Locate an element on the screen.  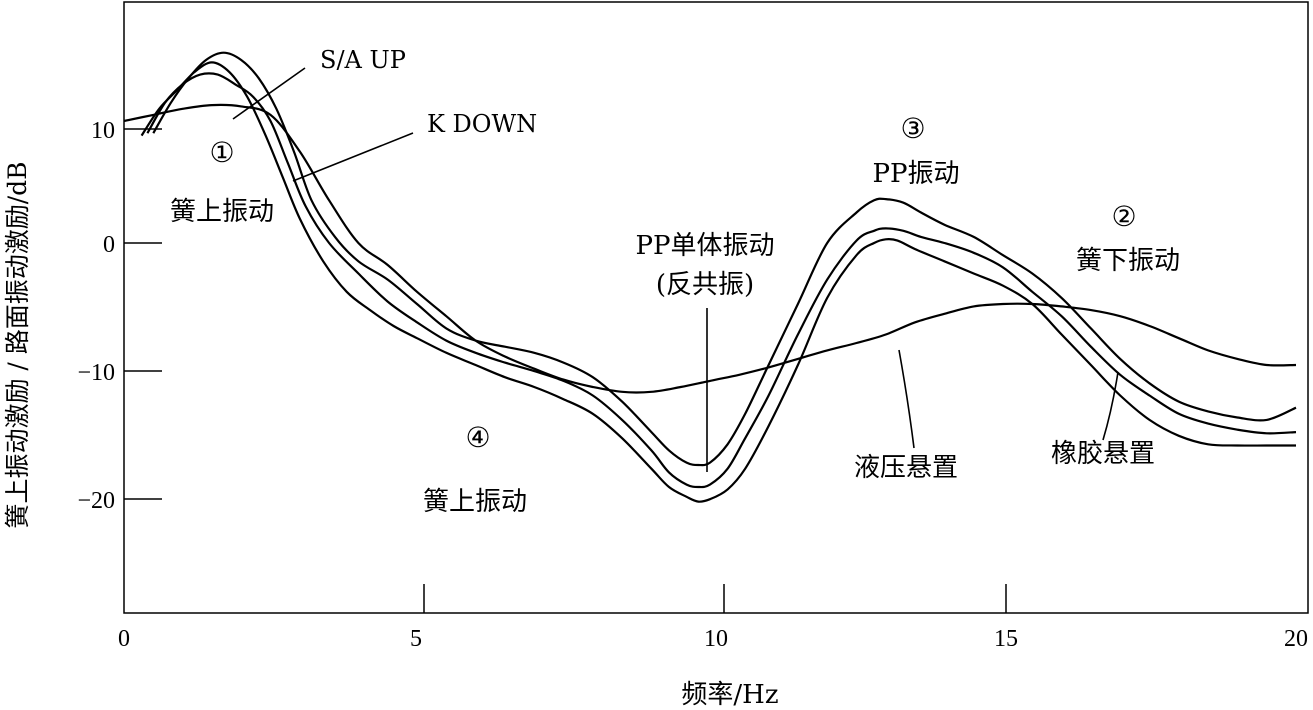
label-unsprung: 簧下振动 is located at coordinates (1128, 261).